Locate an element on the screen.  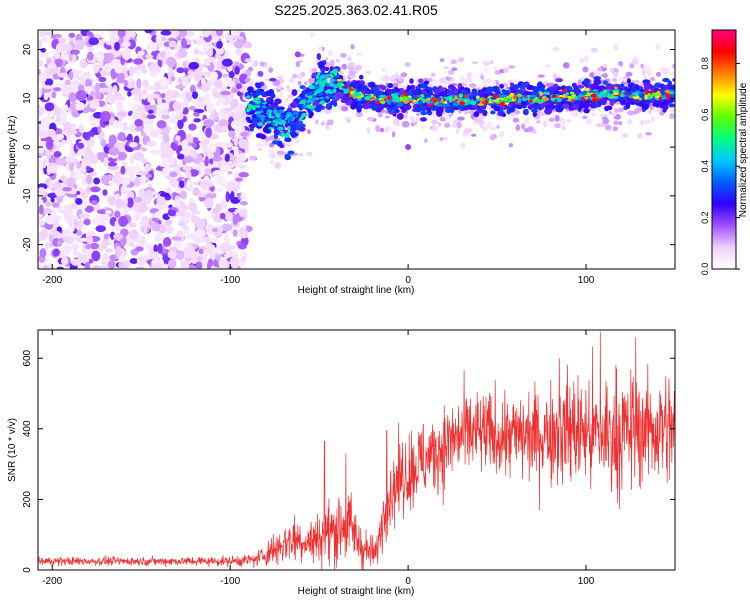
spectrogram-x-tick-label: 100 is located at coordinates (586, 280).